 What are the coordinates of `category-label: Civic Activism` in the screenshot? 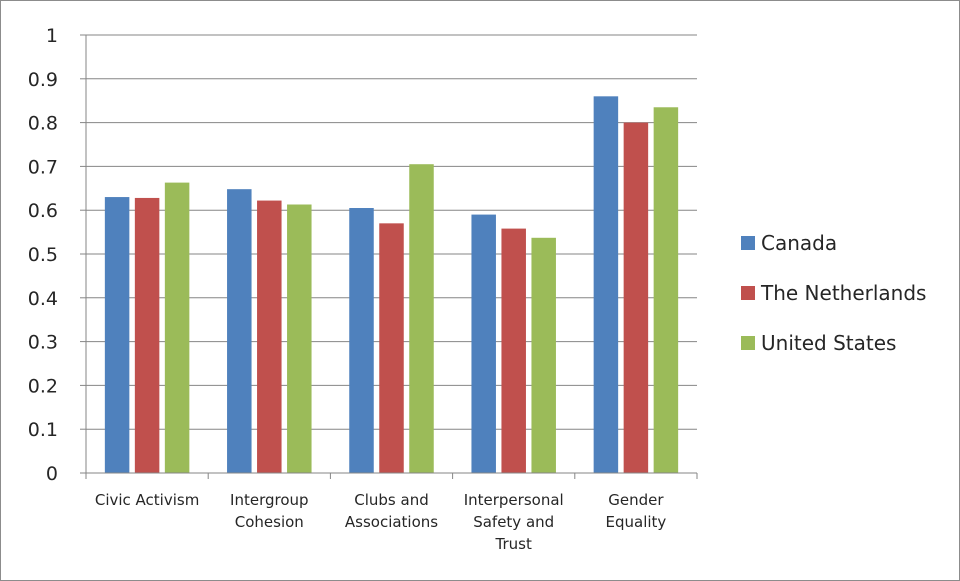 It's located at (147, 500).